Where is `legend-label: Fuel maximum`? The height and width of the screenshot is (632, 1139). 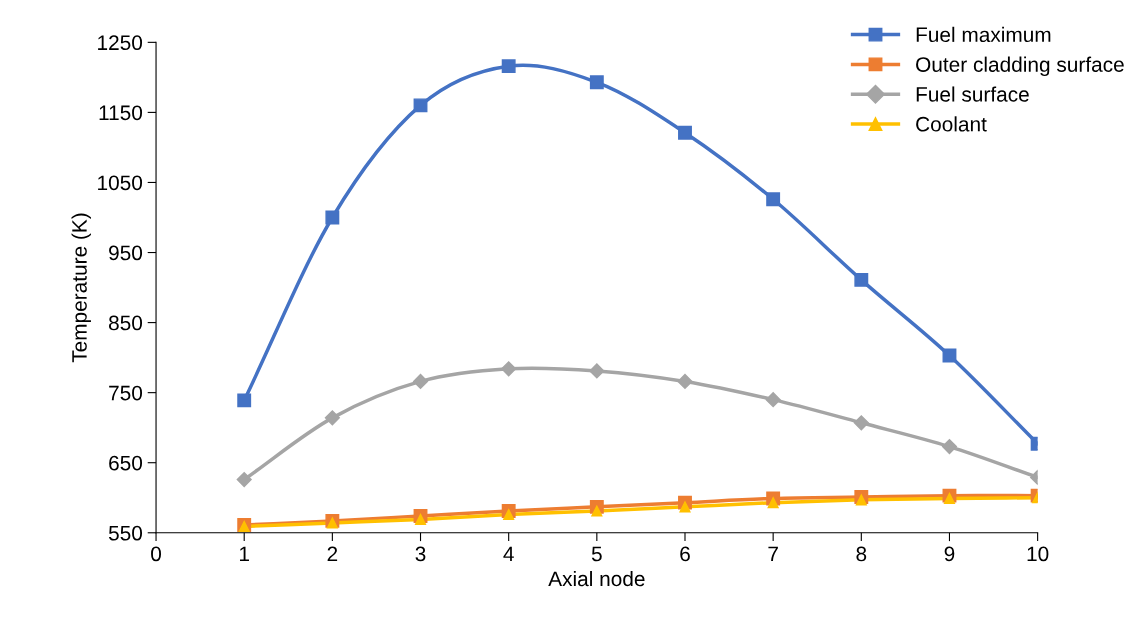 legend-label: Fuel maximum is located at coordinates (983, 34).